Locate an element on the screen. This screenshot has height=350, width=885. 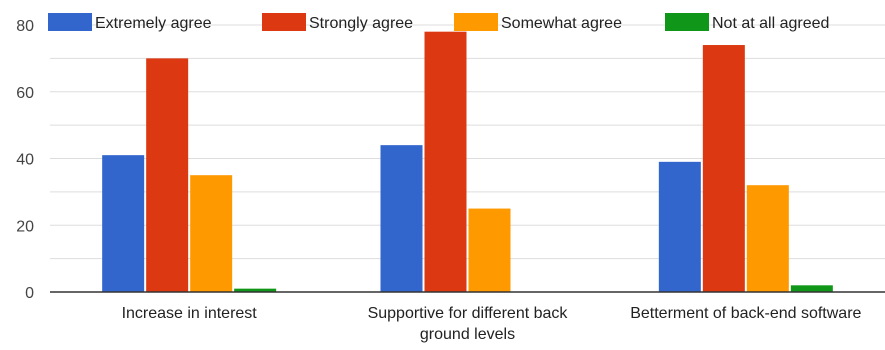
x-category-label: Supportive for different back is located at coordinates (468, 313).